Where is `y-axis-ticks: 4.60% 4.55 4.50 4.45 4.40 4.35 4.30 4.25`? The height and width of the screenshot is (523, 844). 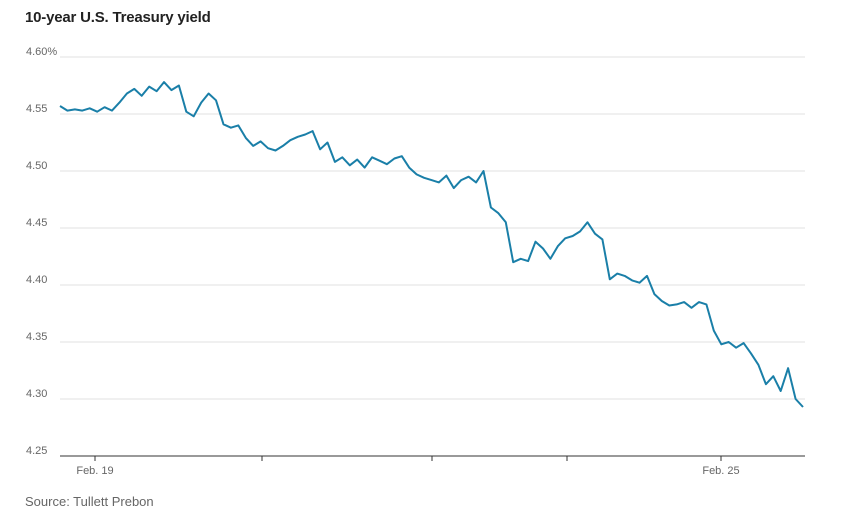
y-axis-ticks: 4.60% 4.55 4.50 4.45 4.40 4.35 4.30 4.25 is located at coordinates (41, 251).